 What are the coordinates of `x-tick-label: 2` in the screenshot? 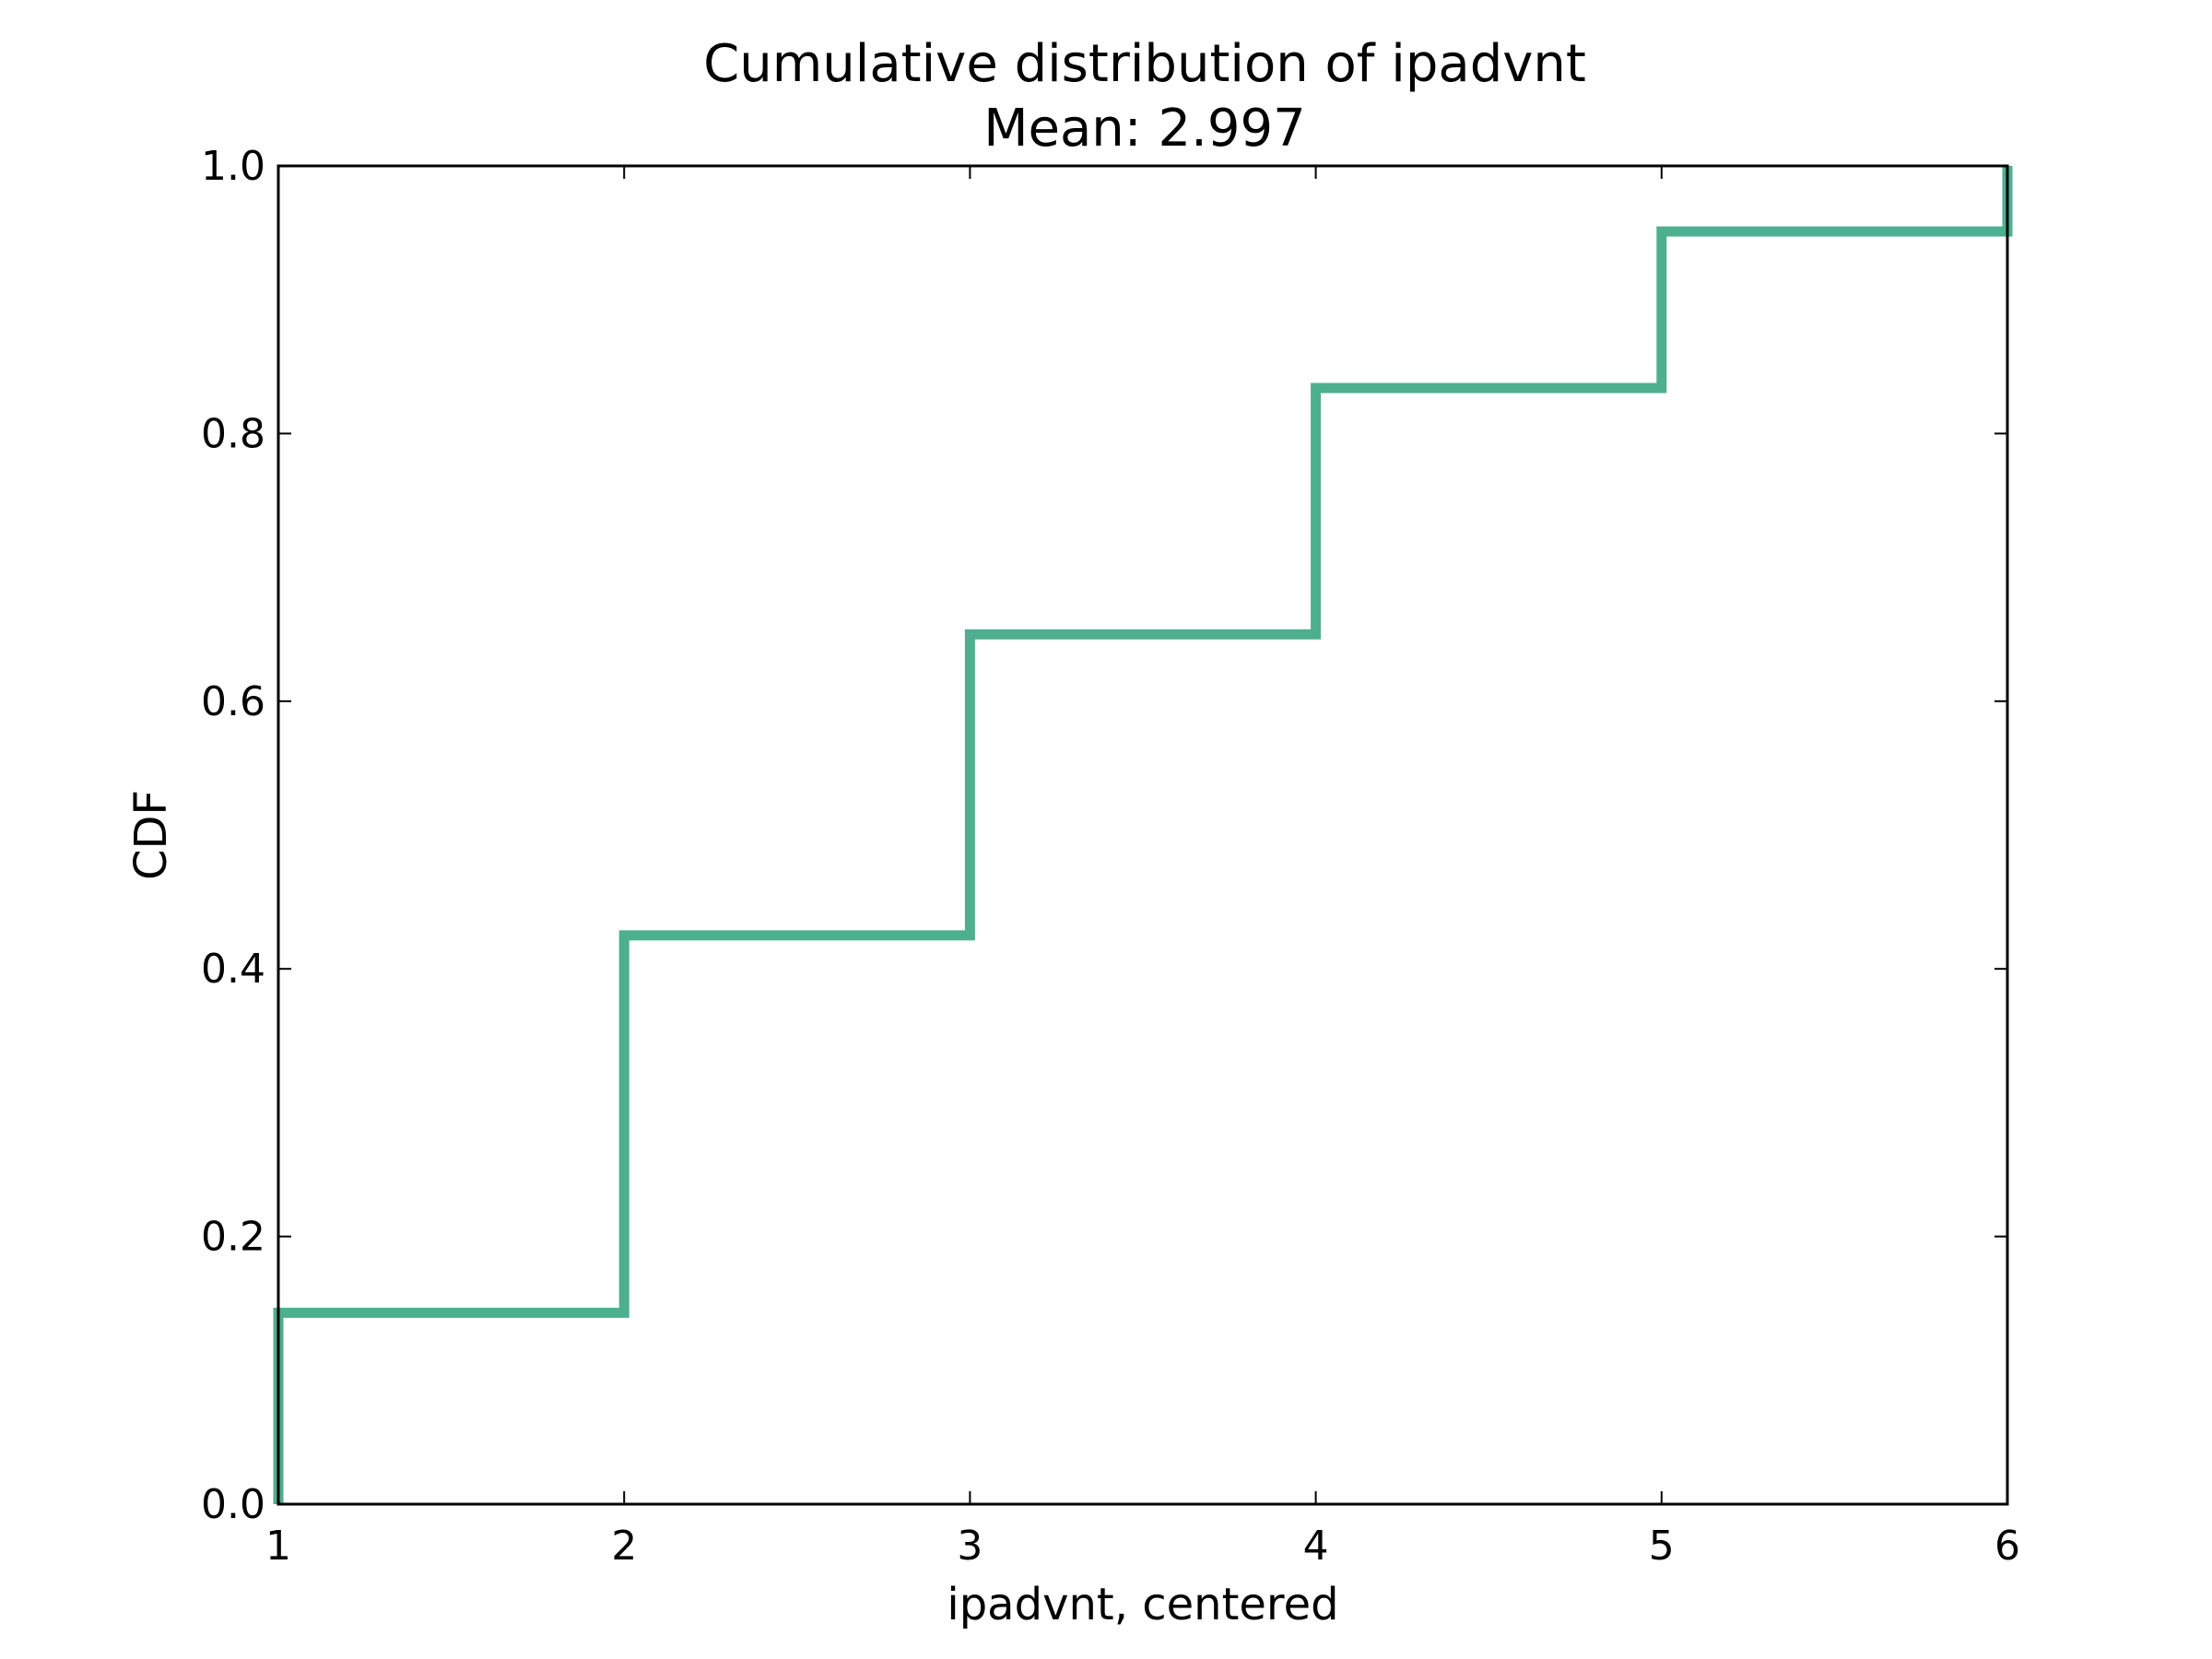 It's located at (624, 1546).